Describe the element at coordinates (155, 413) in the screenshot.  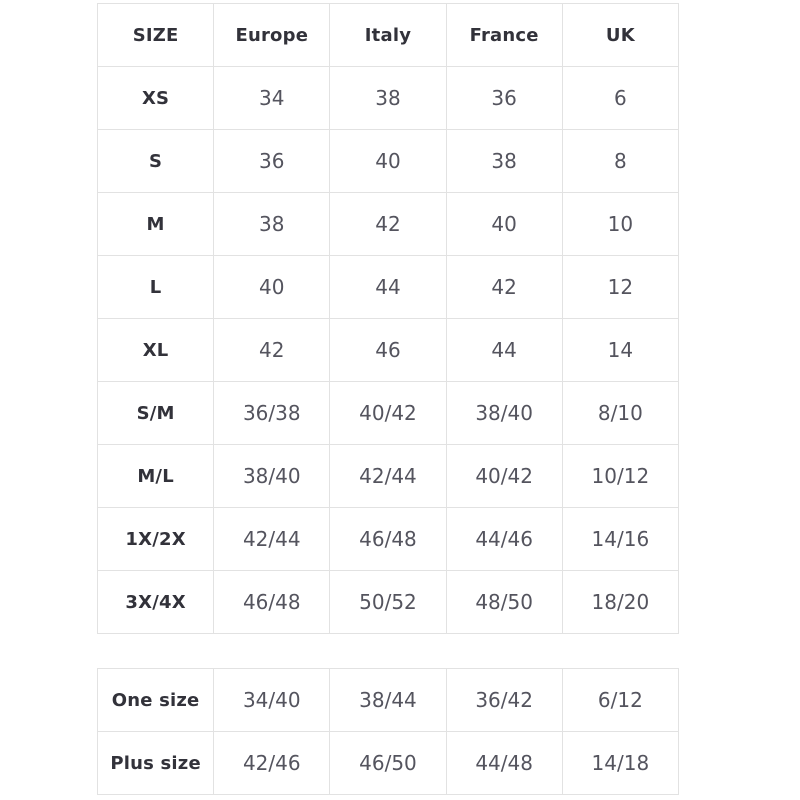
I see `row-label: S/M` at that location.